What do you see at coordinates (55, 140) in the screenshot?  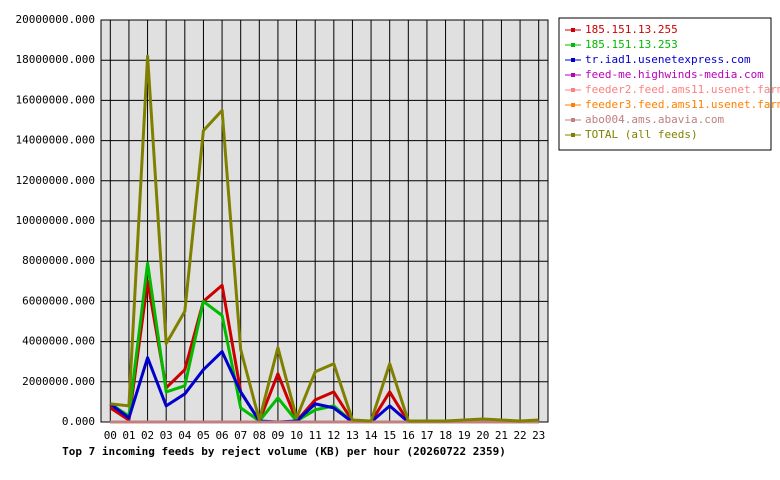 I see `y-tick-label: 14000000.000` at bounding box center [55, 140].